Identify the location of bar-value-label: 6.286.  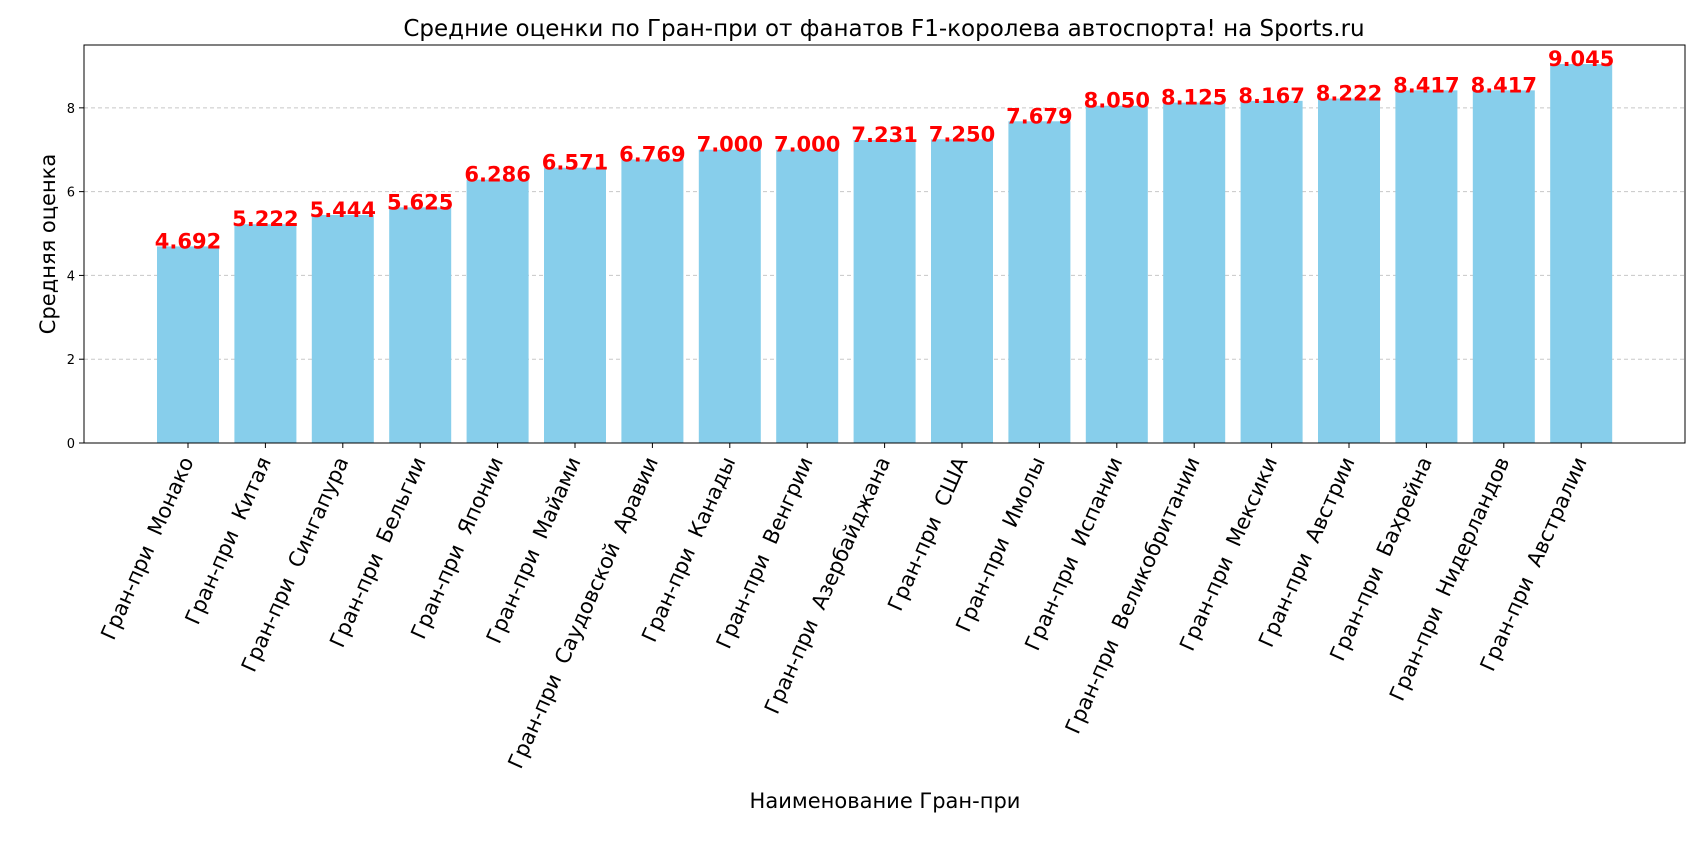
(497, 175).